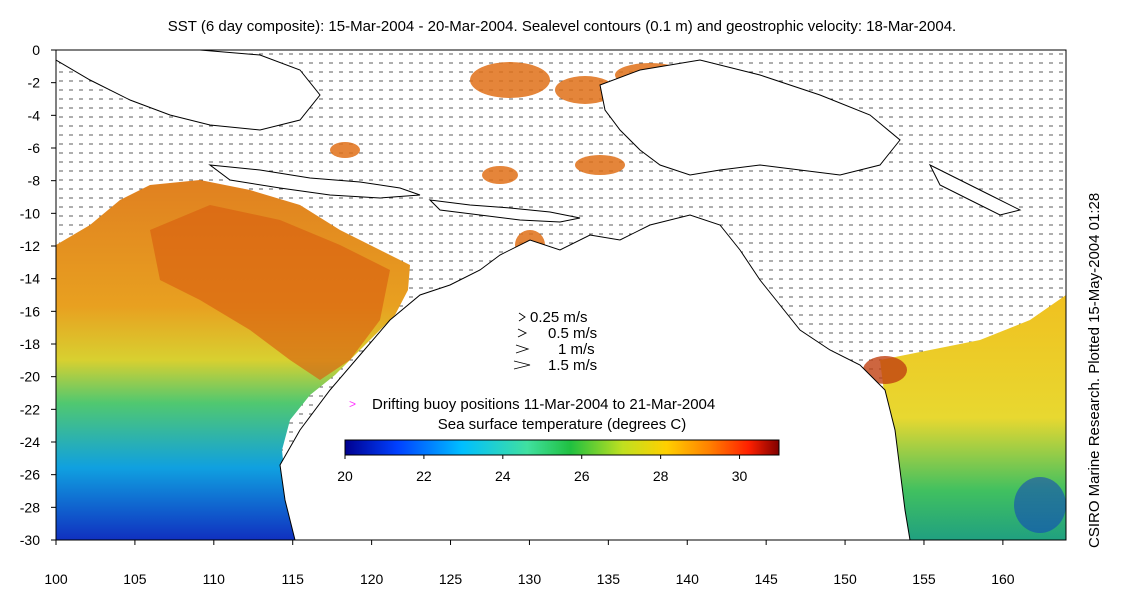  What do you see at coordinates (529, 563) in the screenshot?
I see `x-axis: 100 105 110 115 120 125 130 135 140 145 150 155 160` at bounding box center [529, 563].